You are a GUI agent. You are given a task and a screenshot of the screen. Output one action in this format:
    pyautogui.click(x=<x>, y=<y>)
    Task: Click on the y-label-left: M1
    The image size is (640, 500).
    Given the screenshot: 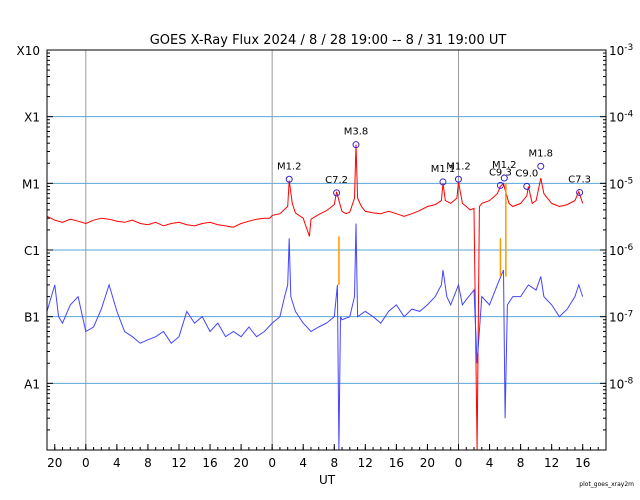 What is the action you would take?
    pyautogui.click(x=31, y=184)
    